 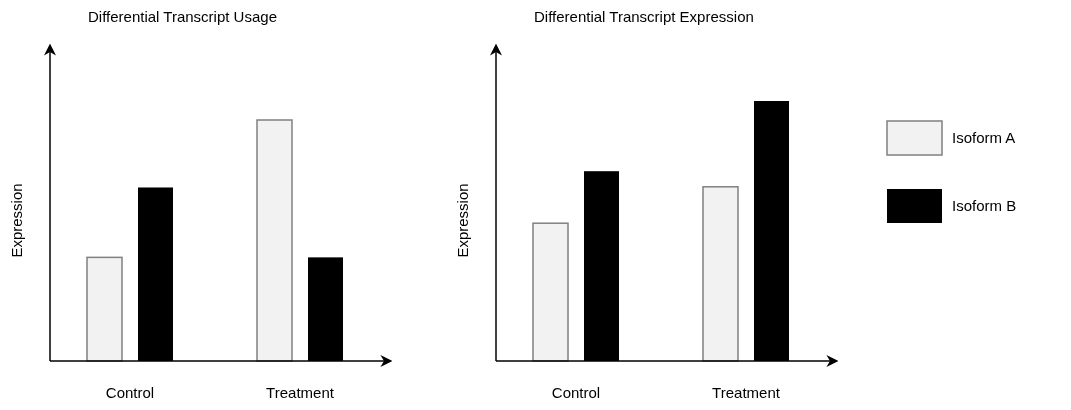 What do you see at coordinates (984, 137) in the screenshot?
I see `legend-label: Isoform A` at bounding box center [984, 137].